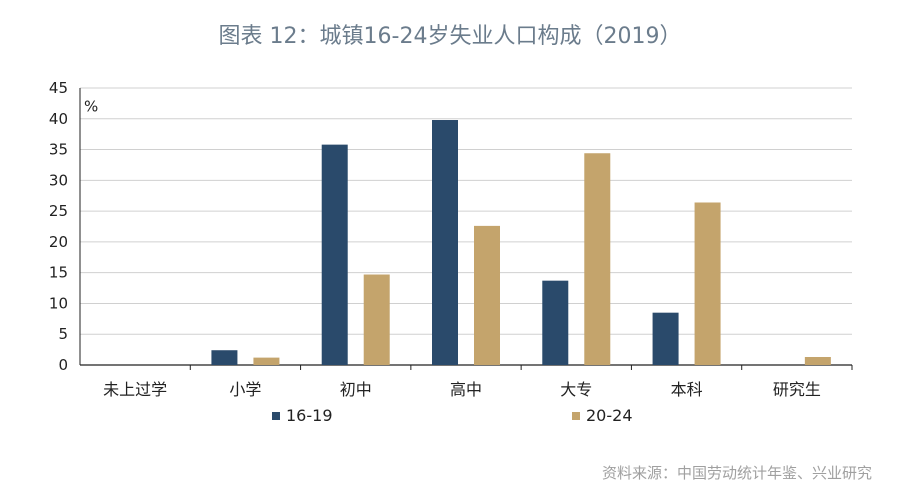 This screenshot has width=900, height=500. What do you see at coordinates (609, 415) in the screenshot?
I see `legend-label: 20-24` at bounding box center [609, 415].